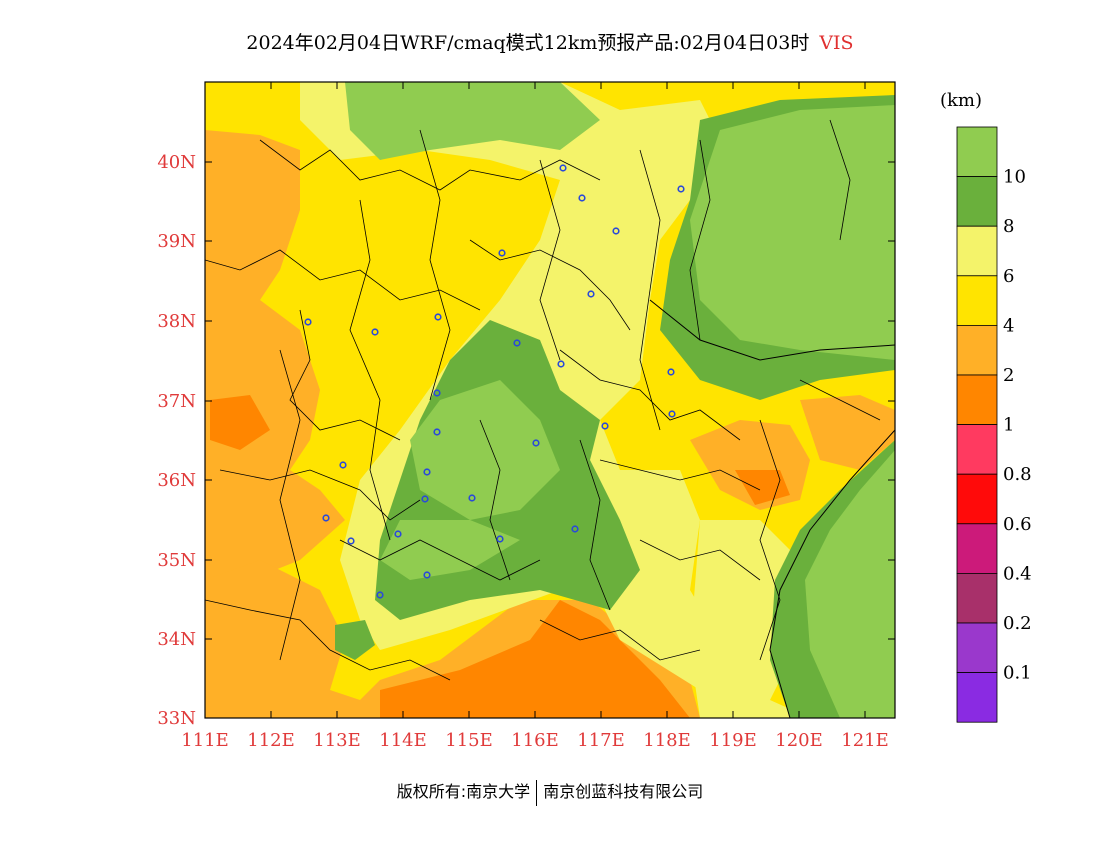 Image resolution: width=1100 pixels, height=850 pixels. I want to click on footer: 版权所有:南京大学 南京创蓝科技有限公司, so click(550, 792).